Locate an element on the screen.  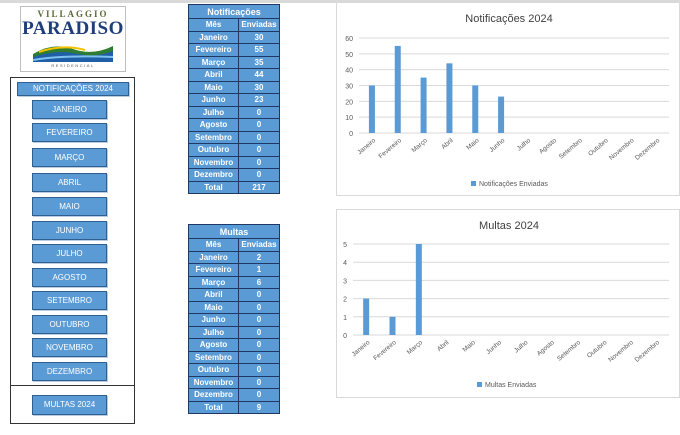
x-tick-label: Setembro is located at coordinates (571, 149).